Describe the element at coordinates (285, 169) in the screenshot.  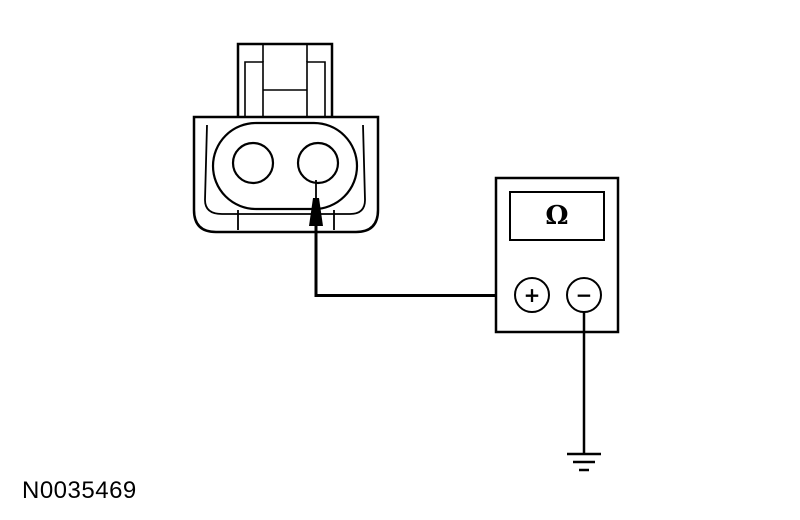
I see `connector-cavity` at that location.